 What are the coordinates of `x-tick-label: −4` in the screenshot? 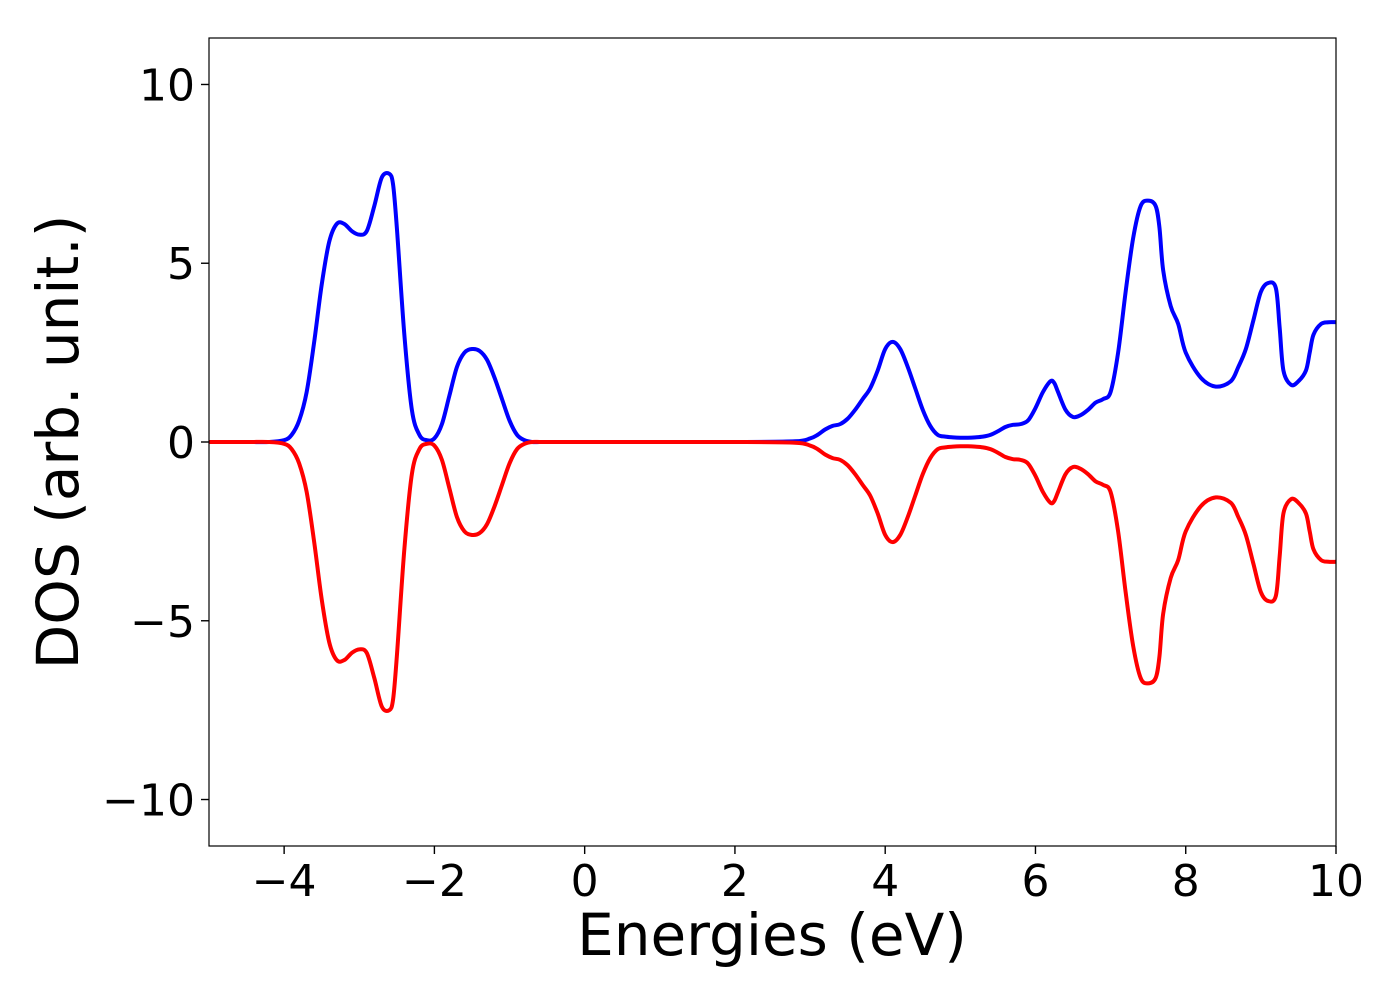 It's located at (284, 881).